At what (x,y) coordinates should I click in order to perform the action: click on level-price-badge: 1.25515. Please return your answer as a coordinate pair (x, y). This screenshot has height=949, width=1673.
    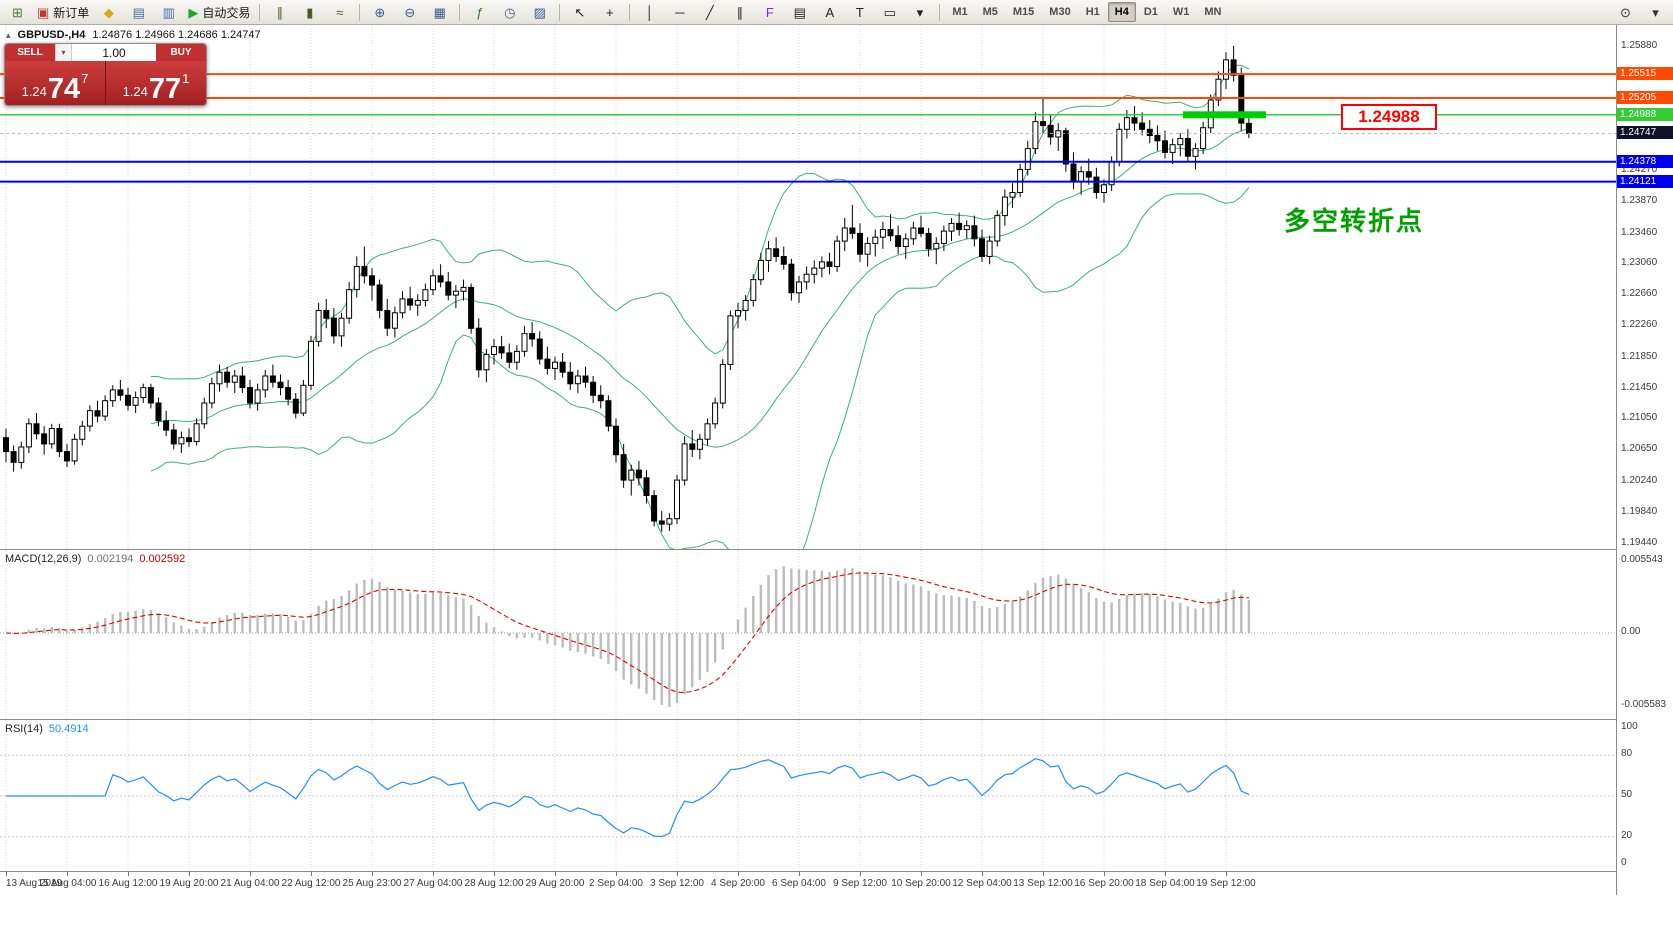
    Looking at the image, I should click on (1645, 74).